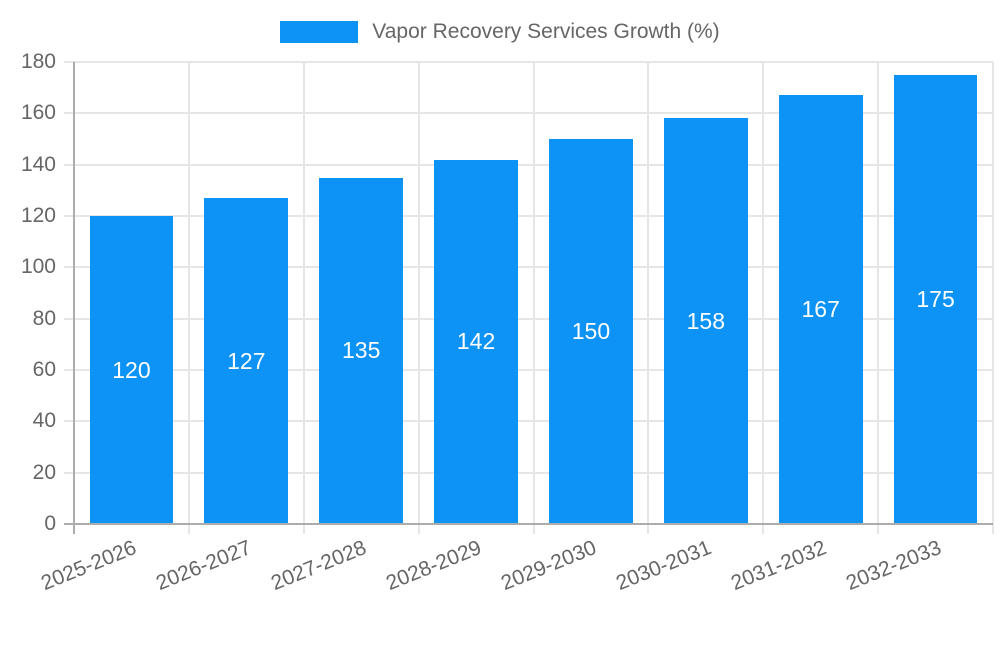  What do you see at coordinates (38, 164) in the screenshot?
I see `y-tick-label: 140` at bounding box center [38, 164].